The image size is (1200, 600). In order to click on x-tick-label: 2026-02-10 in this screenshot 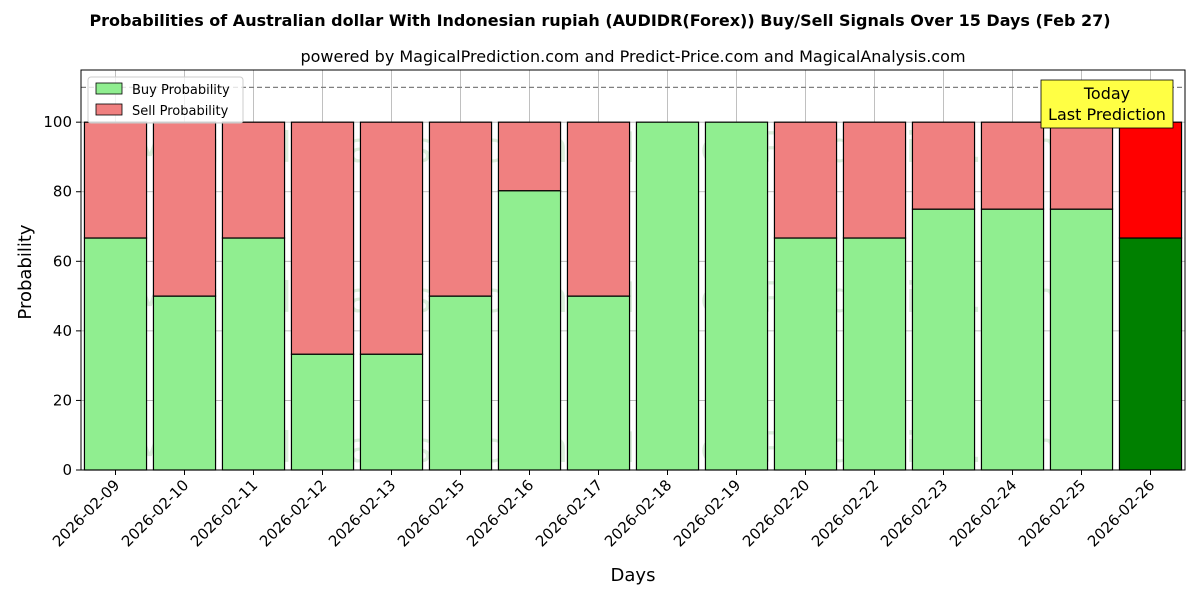, I will do `click(155, 513)`.